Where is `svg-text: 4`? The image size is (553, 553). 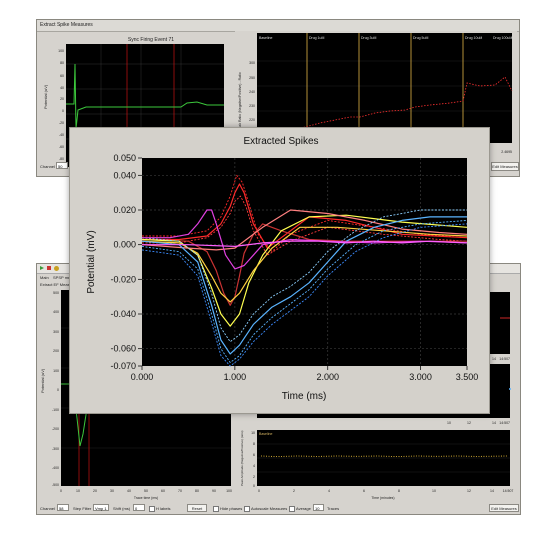 svg-text: 4 is located at coordinates (329, 491).